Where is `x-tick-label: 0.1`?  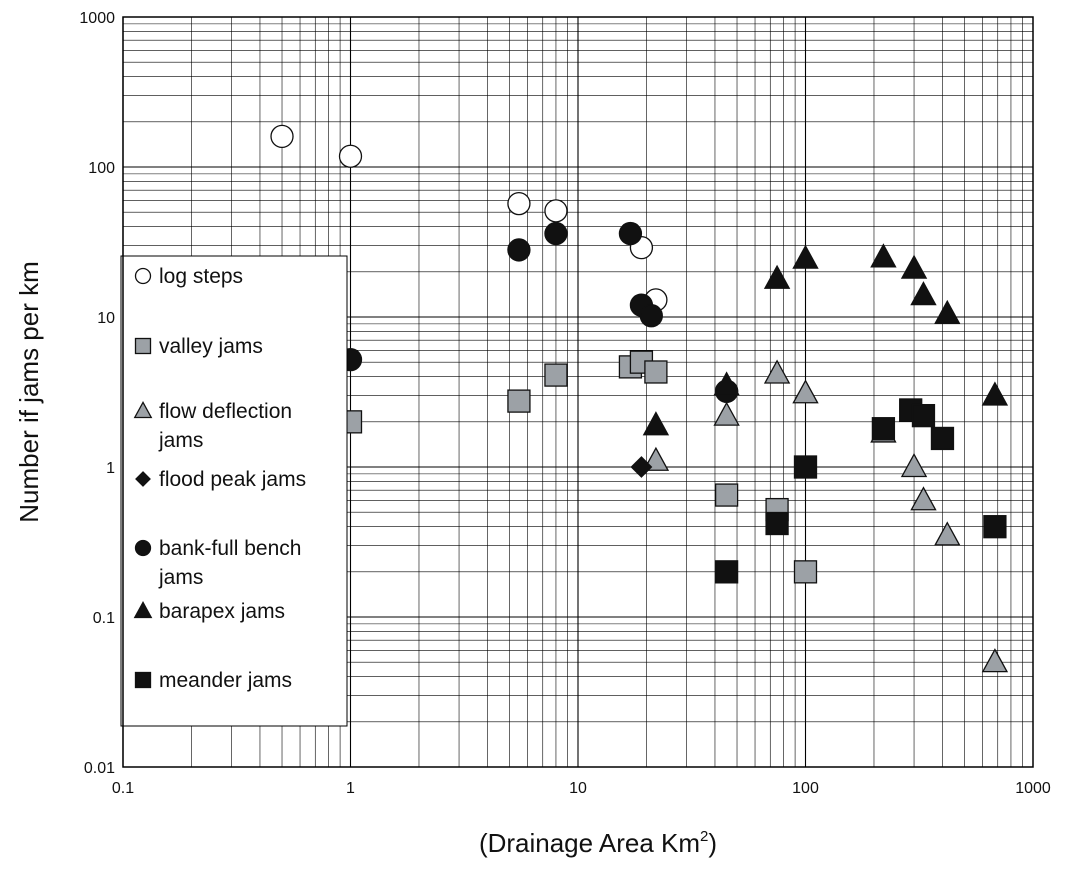 x-tick-label: 0.1 is located at coordinates (123, 788).